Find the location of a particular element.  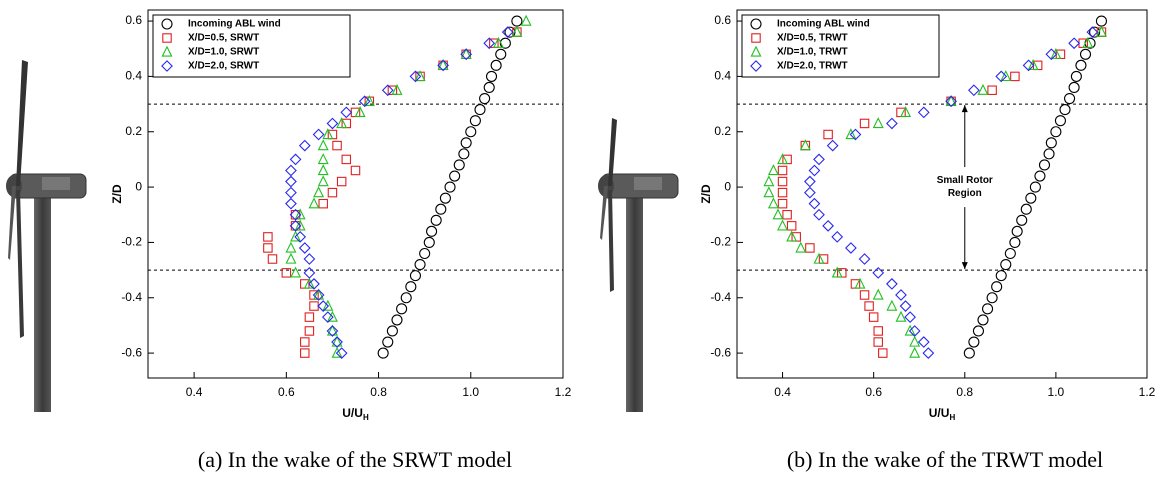

annotation: Small Rotor is located at coordinates (965, 180).